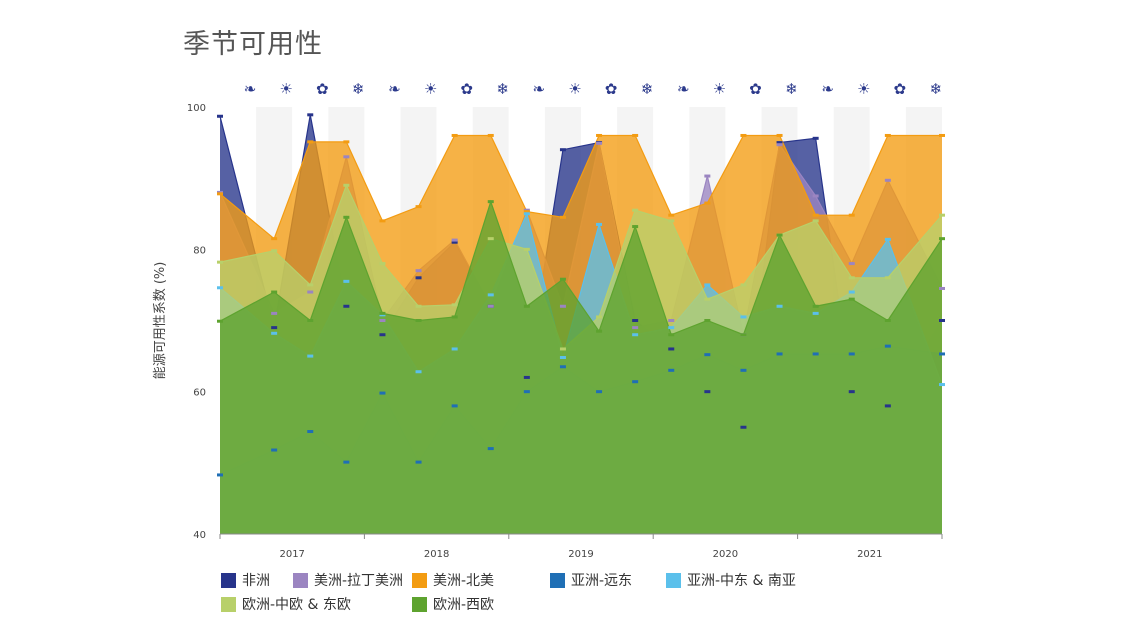  I want to click on x-axis: 2017 2018 2019 2020 2021, so click(581, 546).